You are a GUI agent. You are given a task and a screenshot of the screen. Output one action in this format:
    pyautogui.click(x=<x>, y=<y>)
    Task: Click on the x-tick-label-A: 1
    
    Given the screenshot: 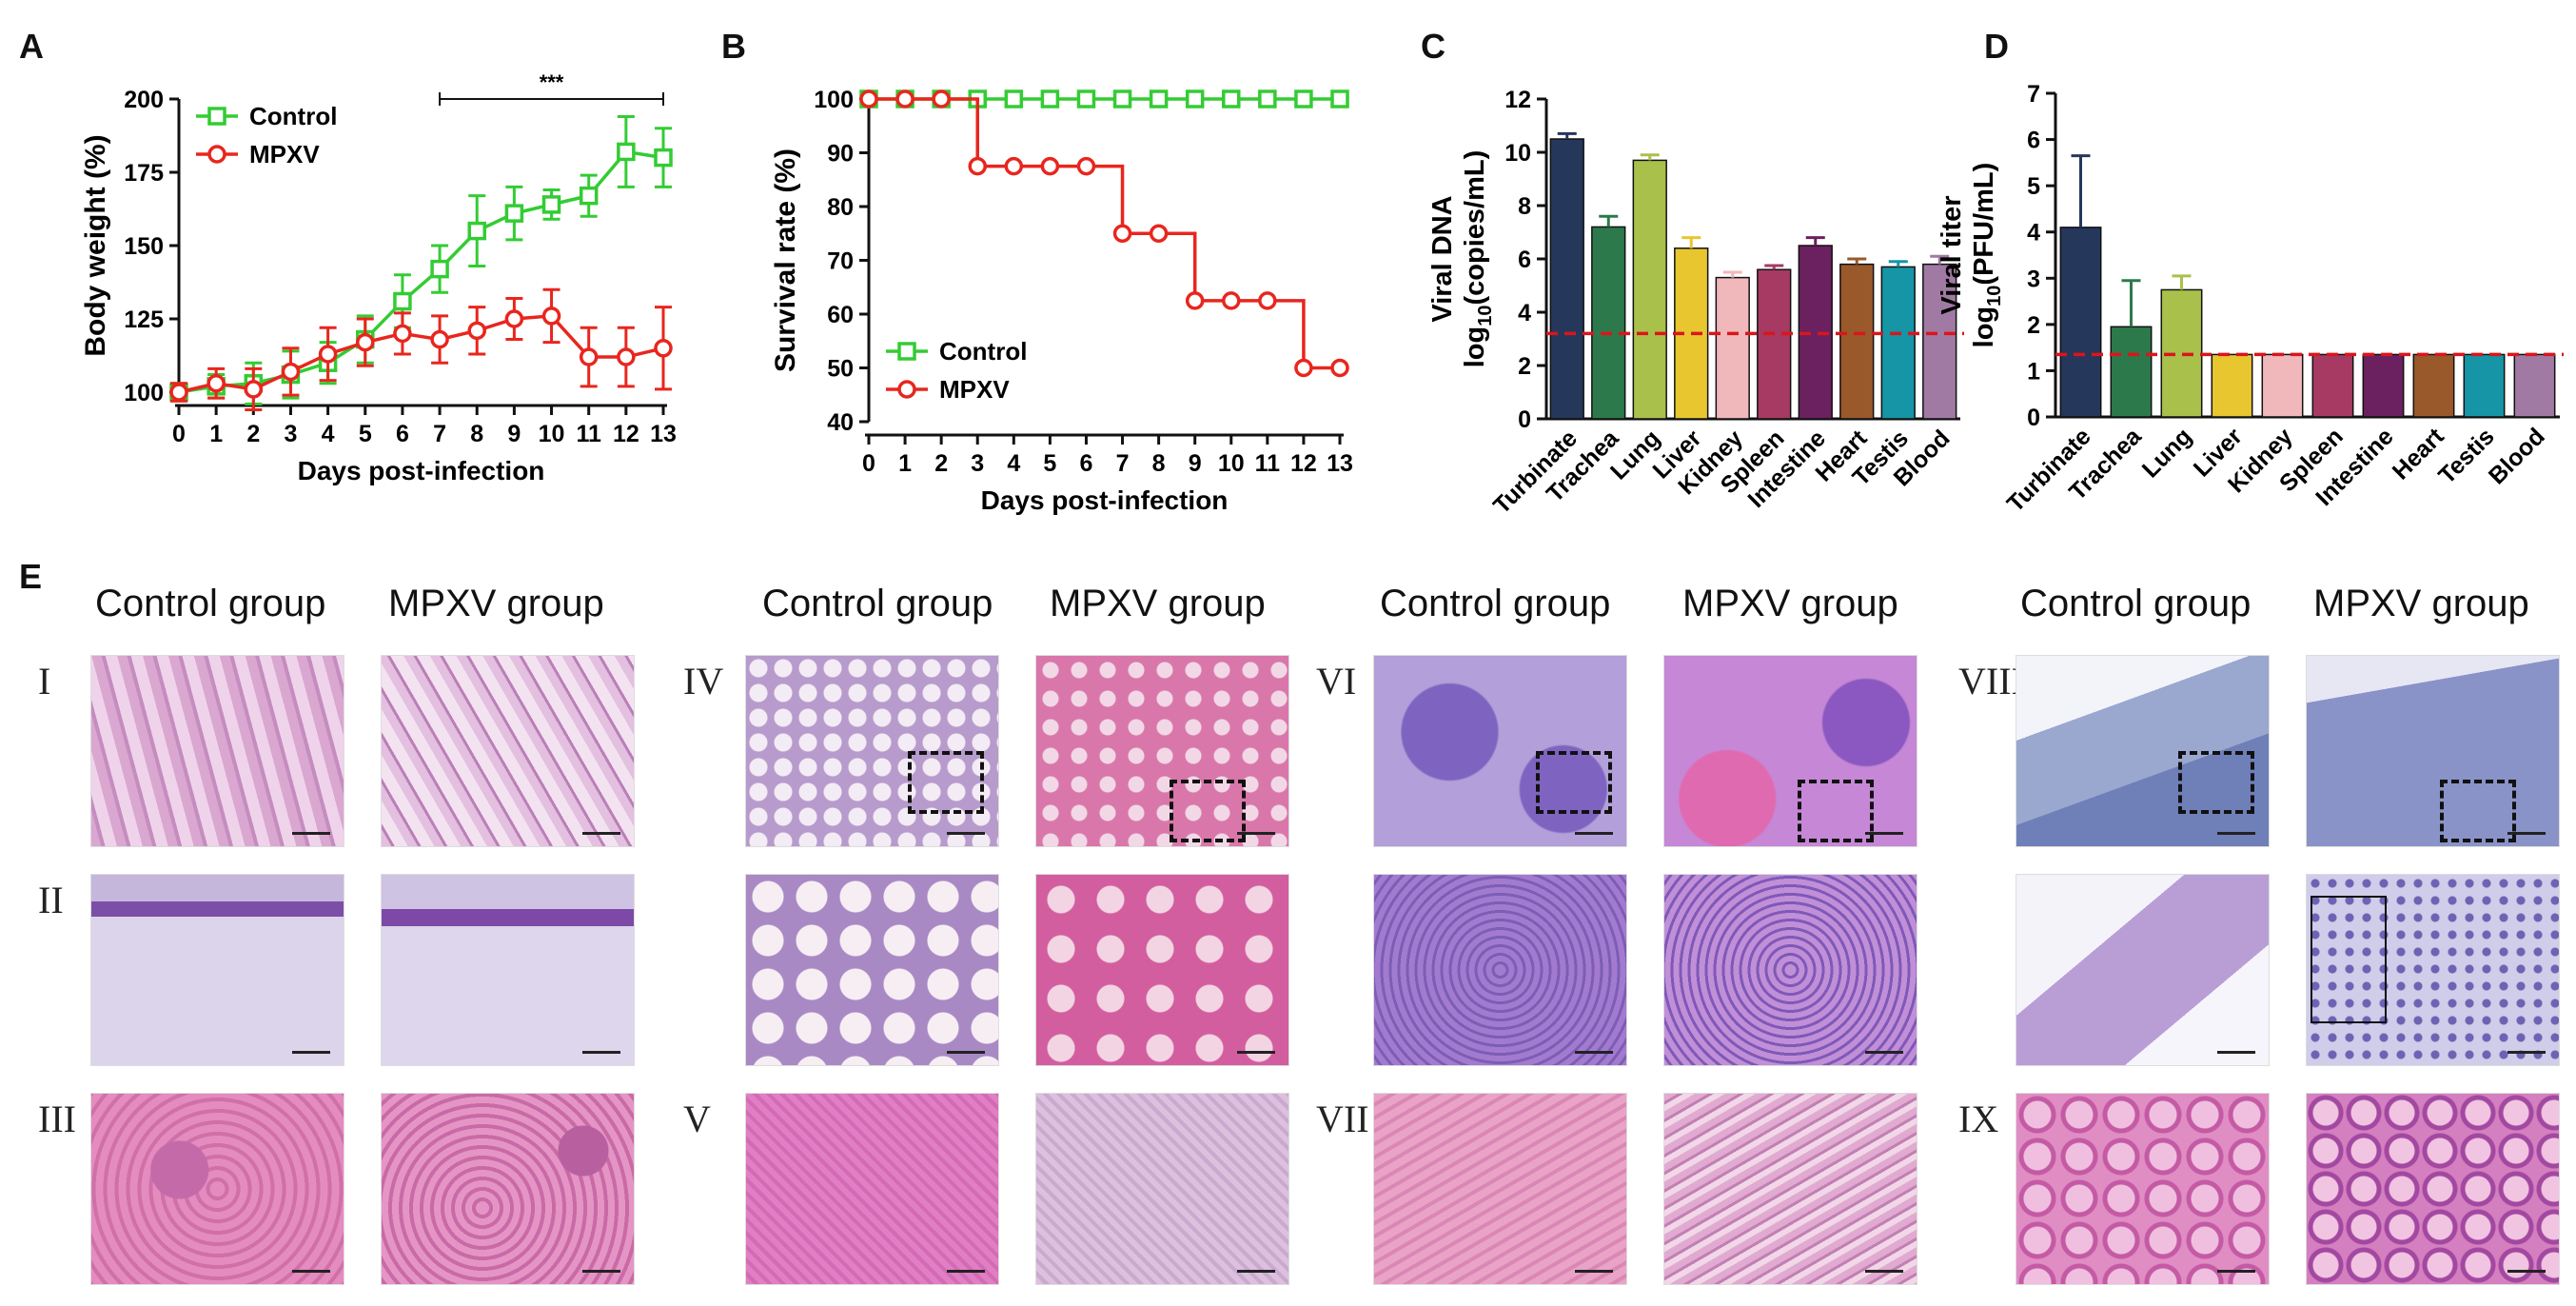 What is the action you would take?
    pyautogui.click(x=216, y=434)
    